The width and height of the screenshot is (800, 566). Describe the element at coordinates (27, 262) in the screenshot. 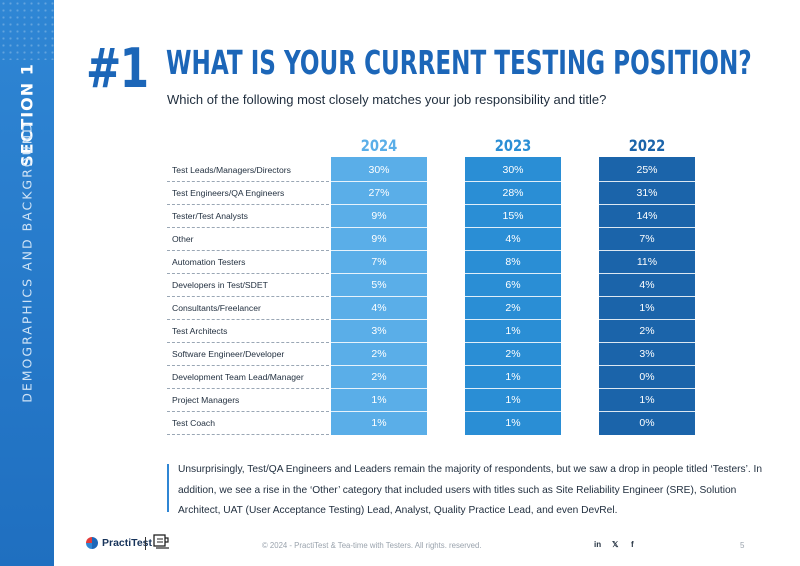

I see `section-category: DEMOGRAPHICS AND BACKGROUND` at that location.